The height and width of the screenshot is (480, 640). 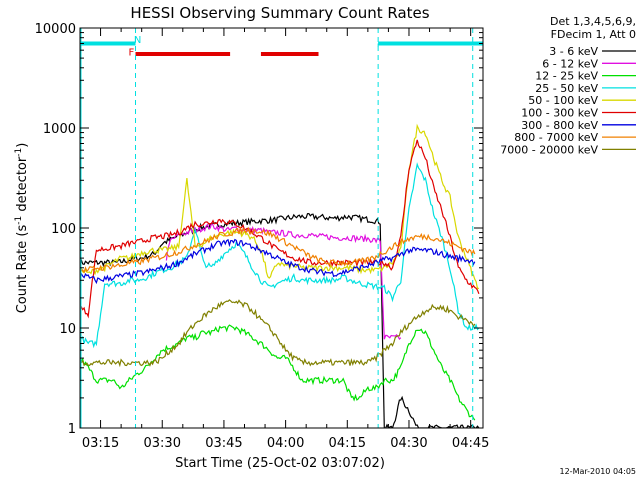 What do you see at coordinates (559, 113) in the screenshot?
I see `legend-label: 100 - 300 keV` at bounding box center [559, 113].